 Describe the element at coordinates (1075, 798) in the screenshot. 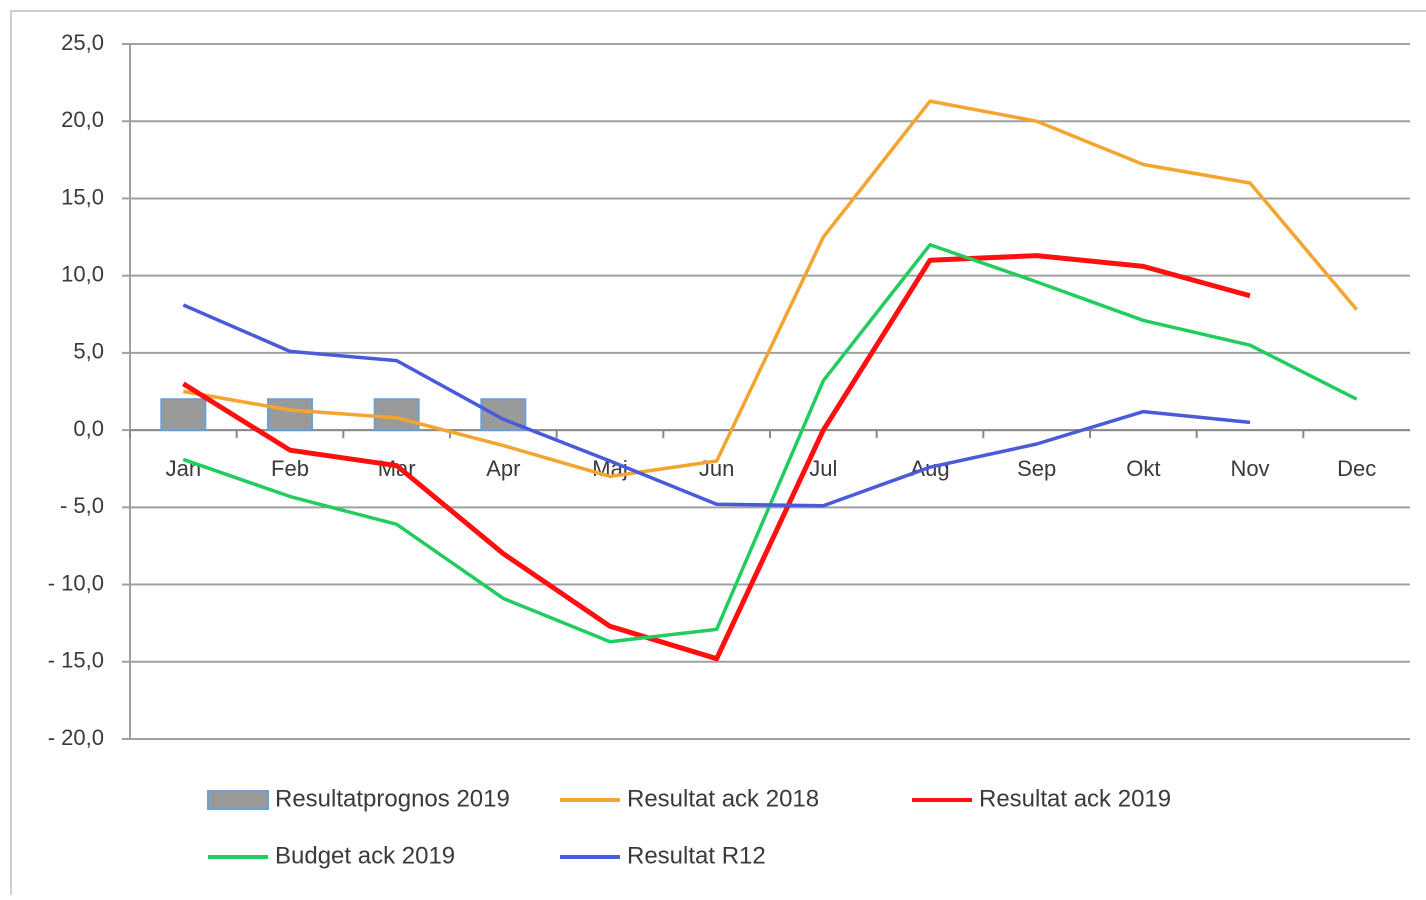

I see `legend-label: Resultat ack 2019` at that location.